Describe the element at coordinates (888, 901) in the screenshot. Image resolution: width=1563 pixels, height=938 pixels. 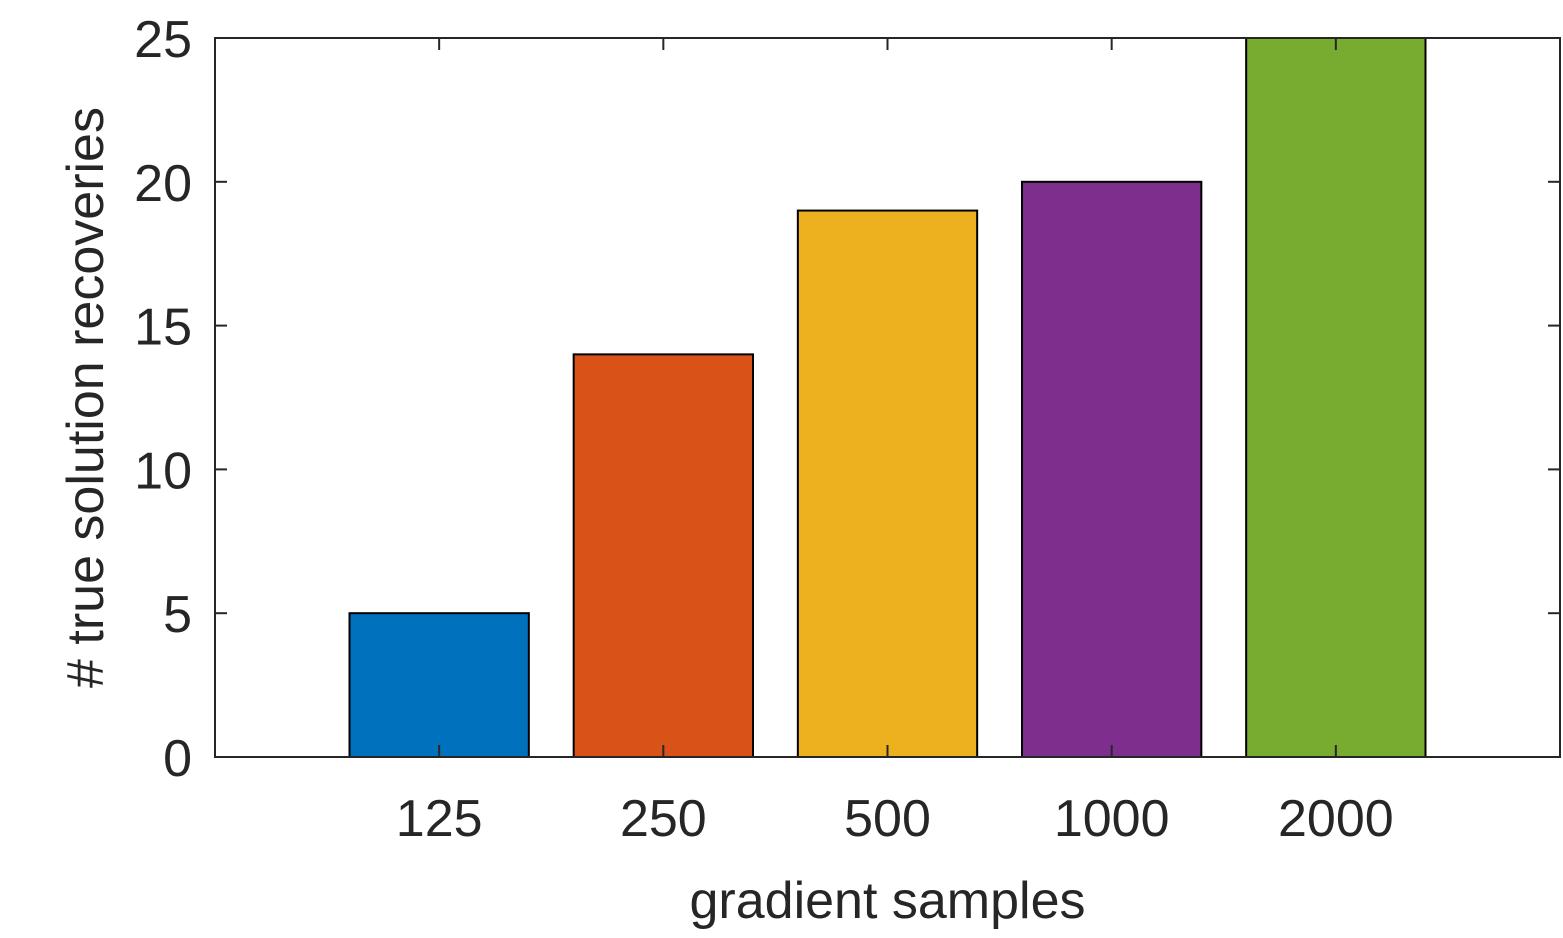
I see `x-axis-label: gradient samples` at that location.